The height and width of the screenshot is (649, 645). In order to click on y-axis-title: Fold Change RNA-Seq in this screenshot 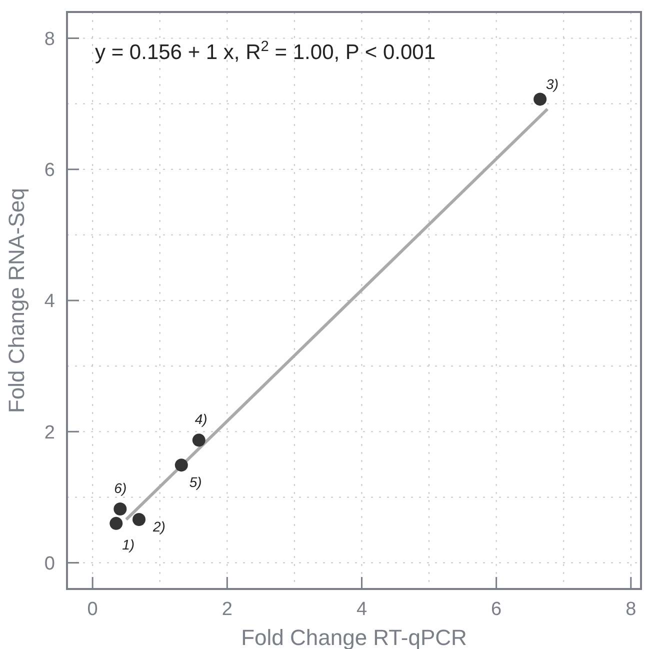, I will do `click(16, 301)`.